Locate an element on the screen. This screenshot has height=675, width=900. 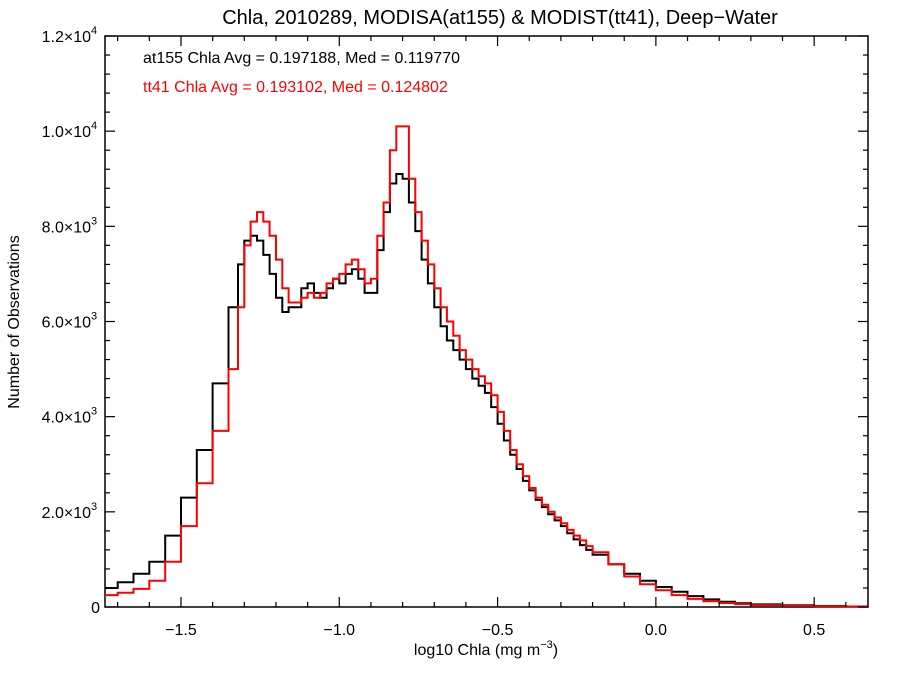
y-tick-label: 0 is located at coordinates (95, 608).